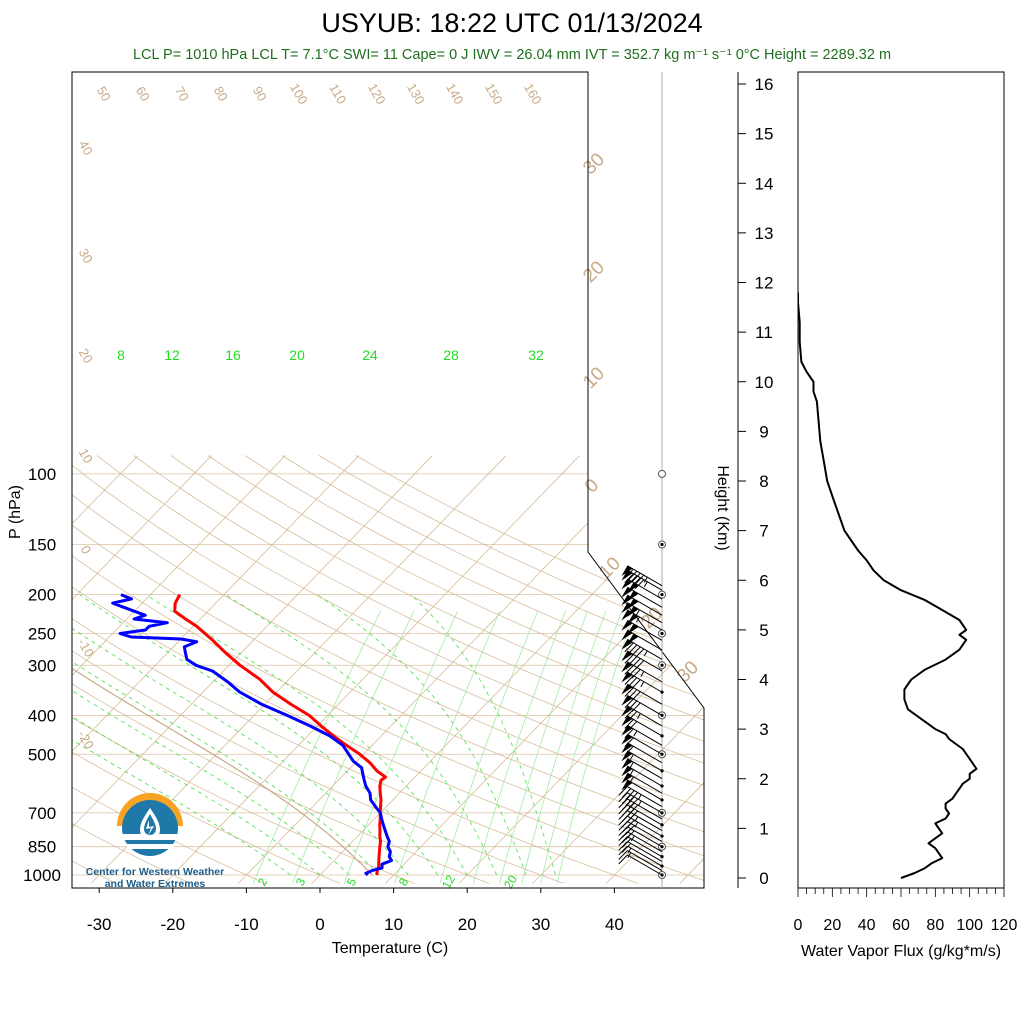  I want to click on parcel-path, so click(222, 704).